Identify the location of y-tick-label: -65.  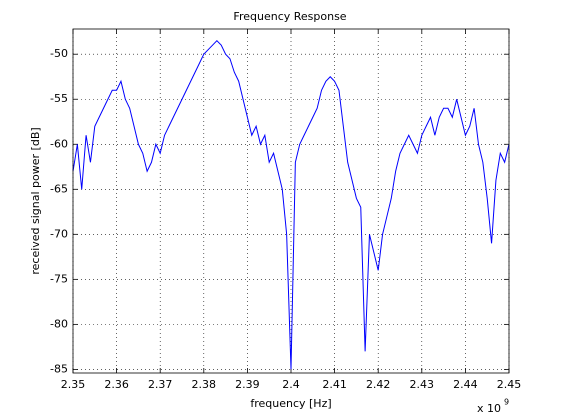
(59, 188).